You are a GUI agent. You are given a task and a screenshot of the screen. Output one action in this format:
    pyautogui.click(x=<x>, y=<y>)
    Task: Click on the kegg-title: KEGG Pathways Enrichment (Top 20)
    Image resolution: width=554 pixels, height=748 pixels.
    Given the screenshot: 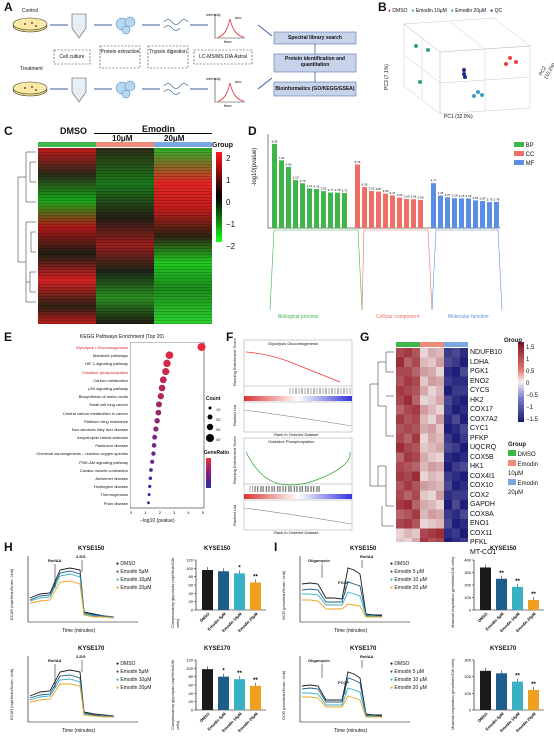 What is the action you would take?
    pyautogui.click(x=122, y=337)
    